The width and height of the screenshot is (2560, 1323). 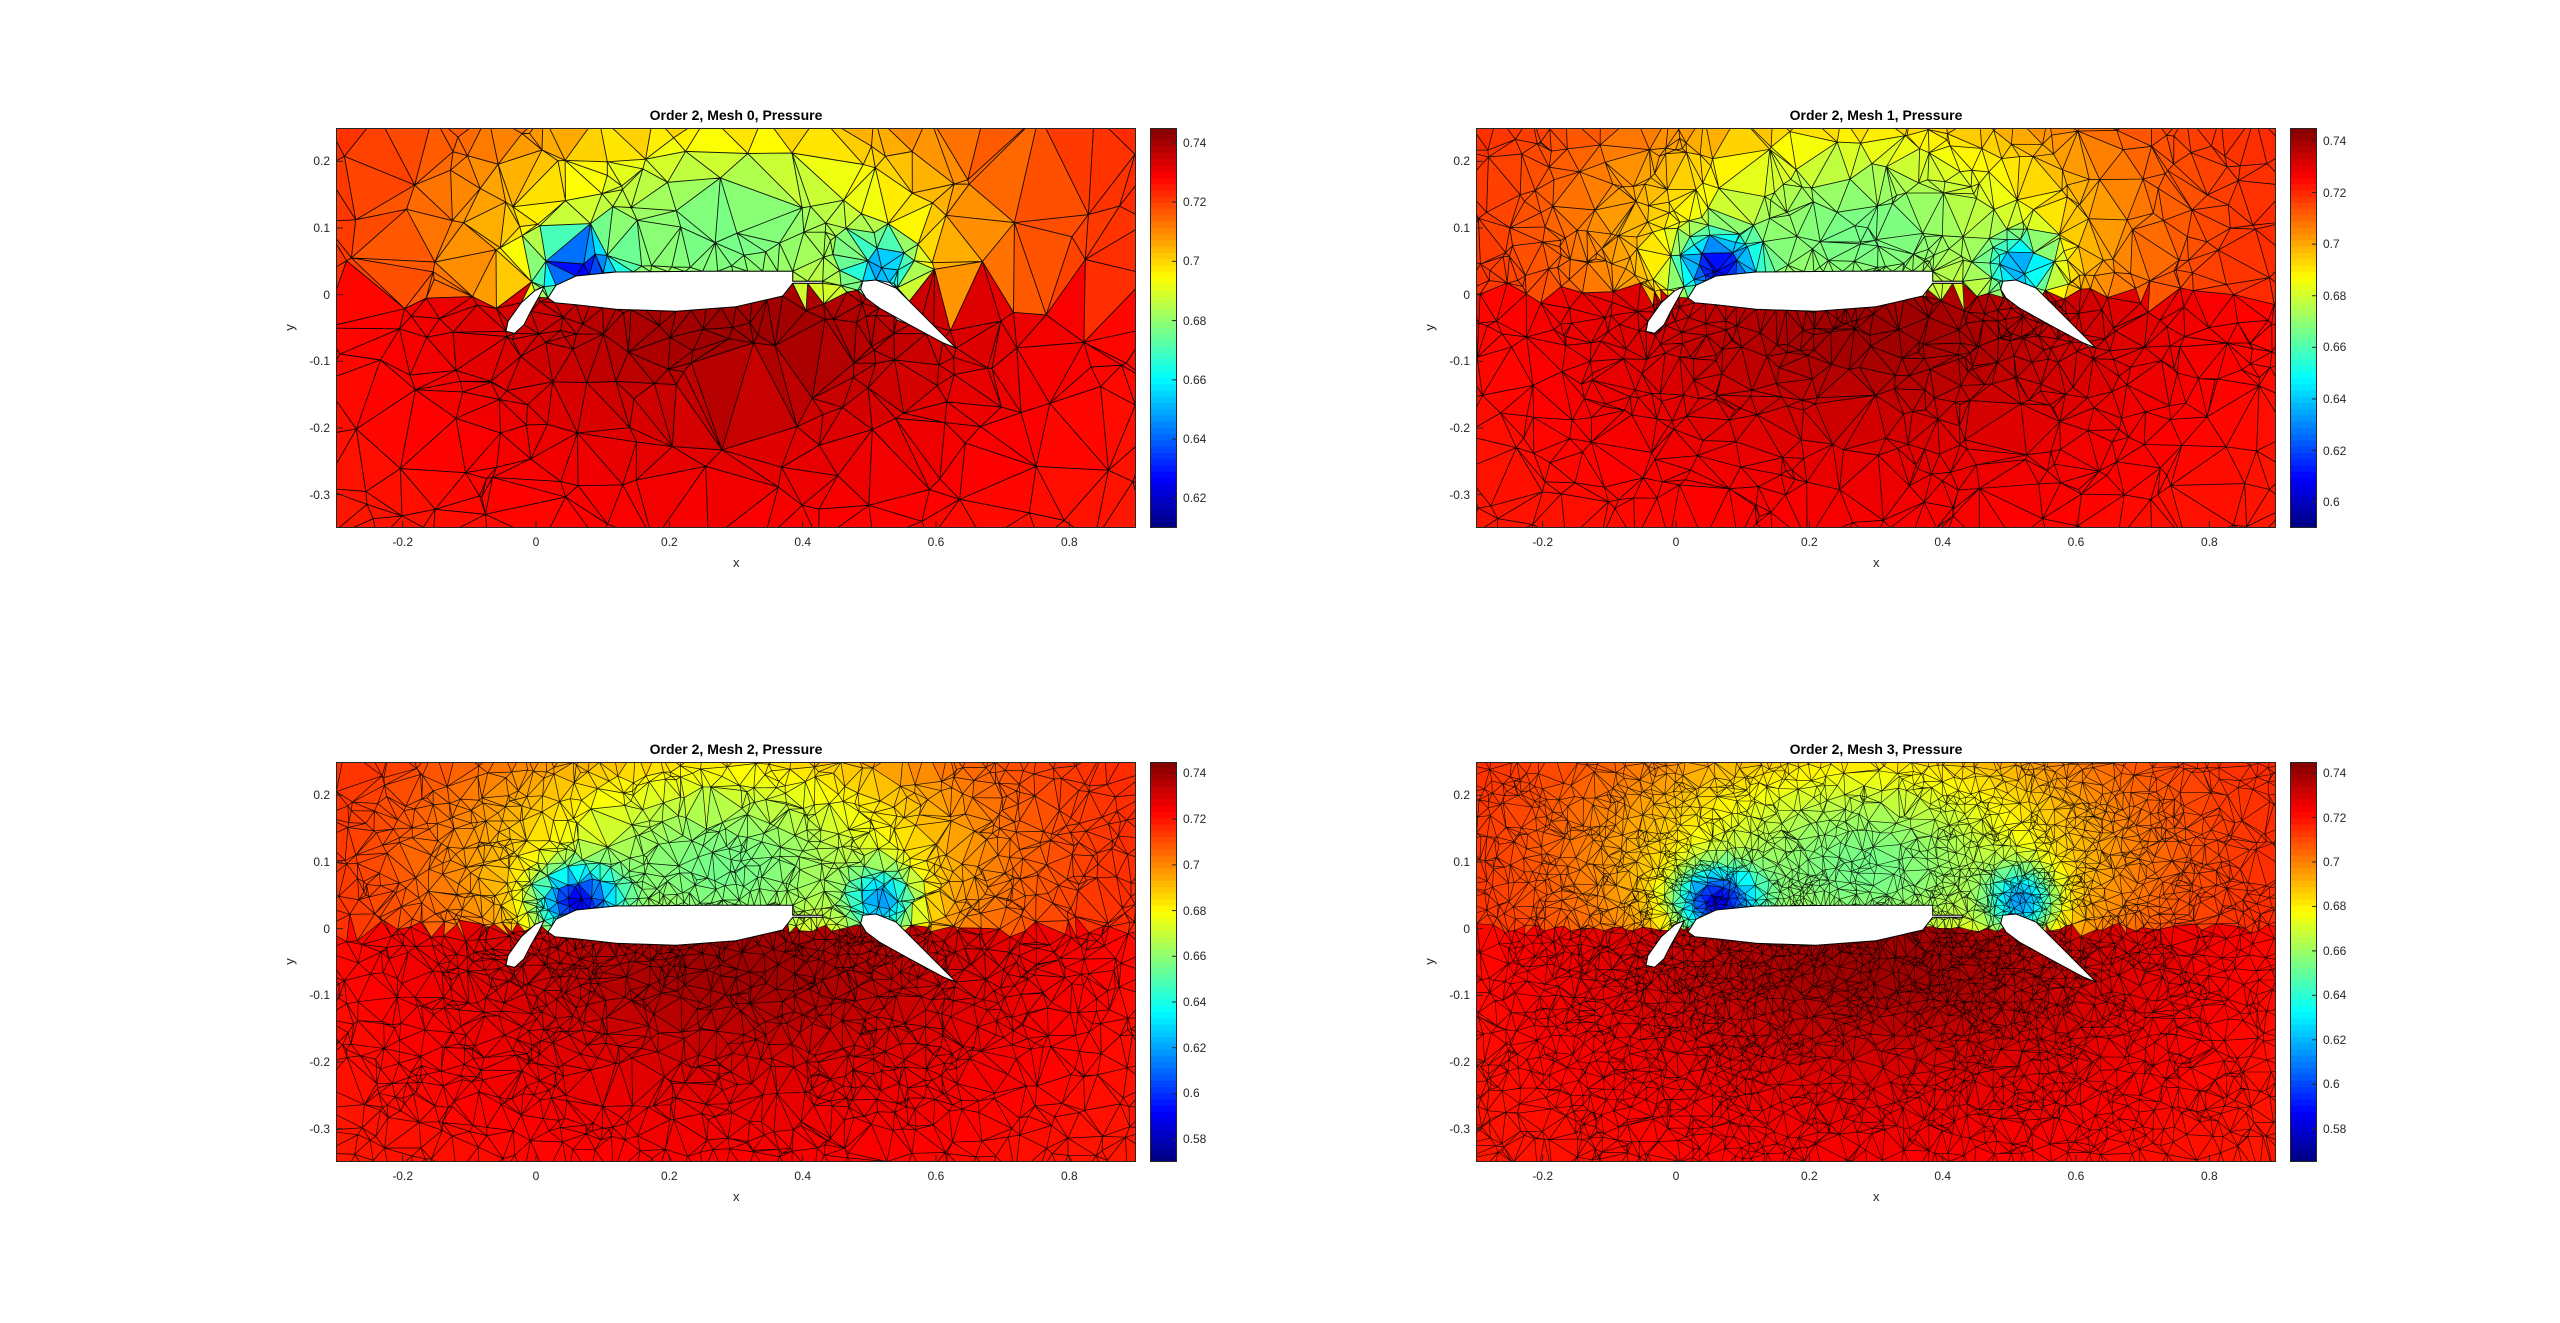 I want to click on y-tick-label: 0.2, so click(x=1461, y=161).